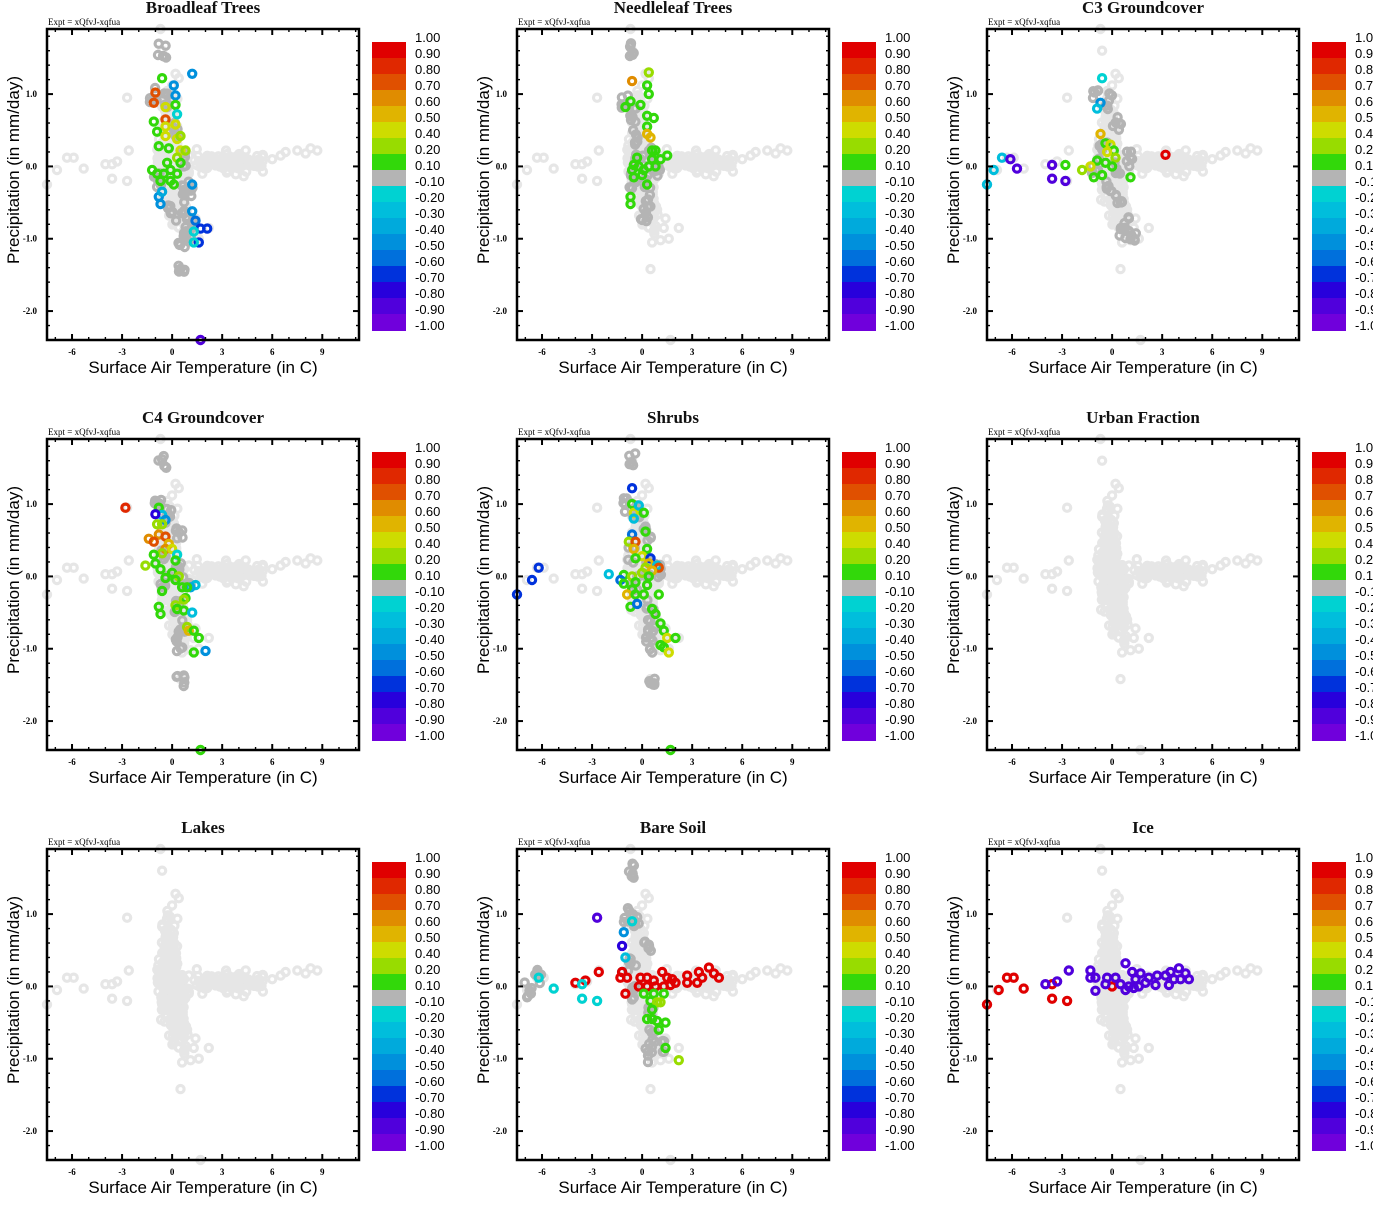 The height and width of the screenshot is (1230, 1373). What do you see at coordinates (900, 261) in the screenshot?
I see `colorbar-label: -0.60` at bounding box center [900, 261].